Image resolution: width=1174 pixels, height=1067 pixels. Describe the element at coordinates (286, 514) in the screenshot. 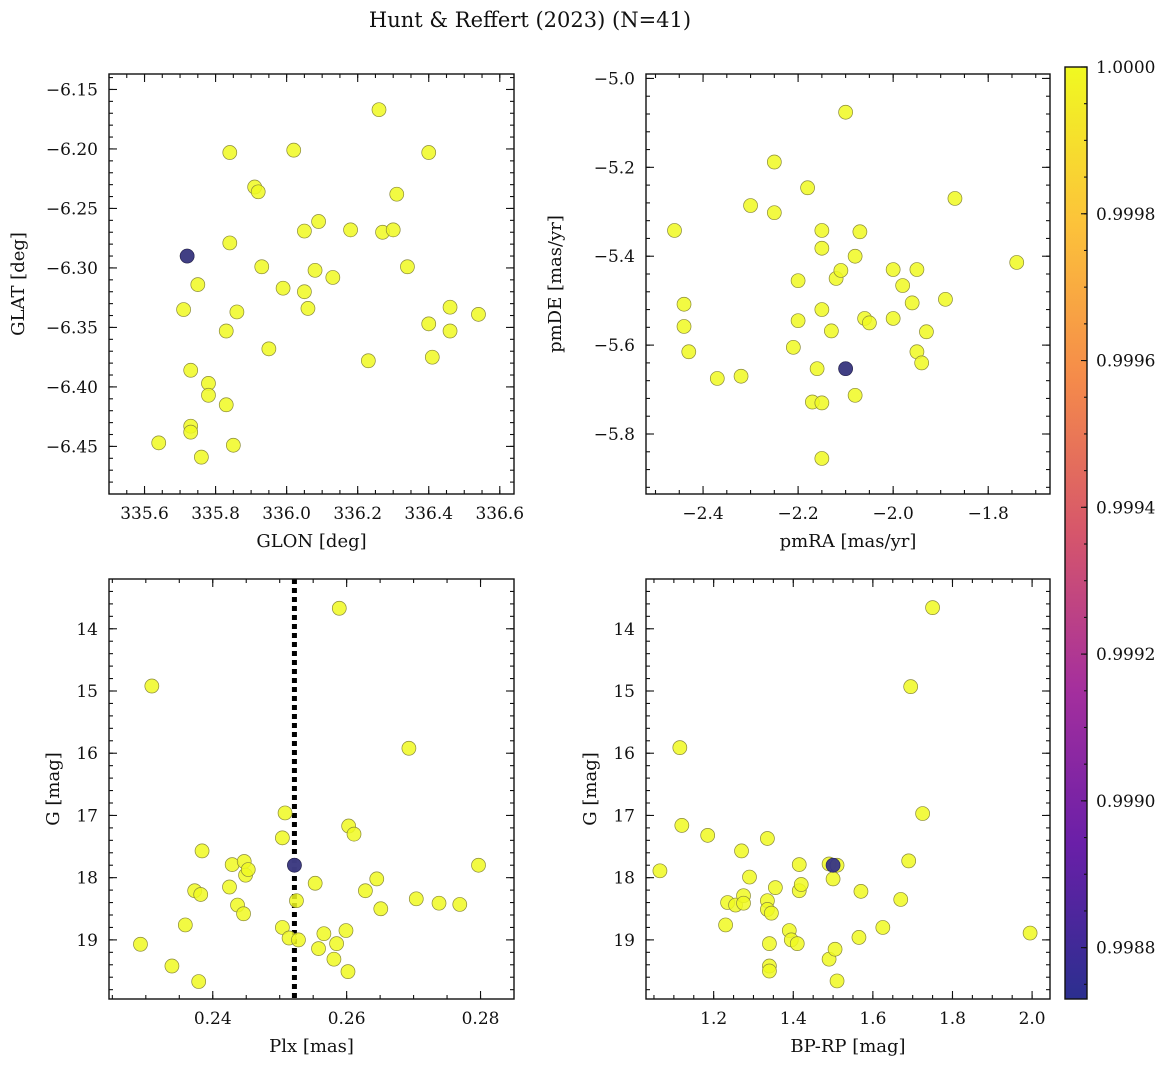

I see `x-tick-label: 336.0` at that location.